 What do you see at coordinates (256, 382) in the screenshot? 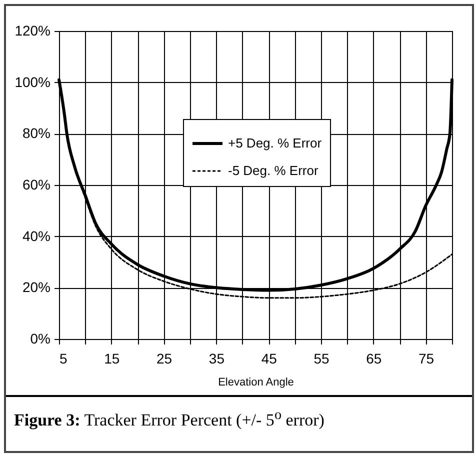
I see `x-axis-title: Elevation Angle` at bounding box center [256, 382].